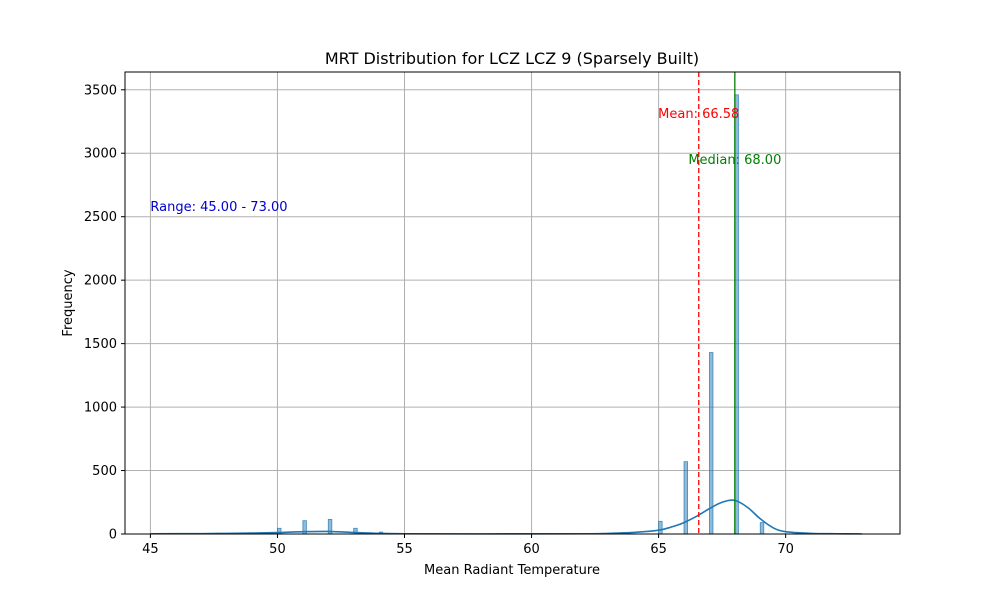  Describe the element at coordinates (404, 549) in the screenshot. I see `x-tick-label: 55` at that location.